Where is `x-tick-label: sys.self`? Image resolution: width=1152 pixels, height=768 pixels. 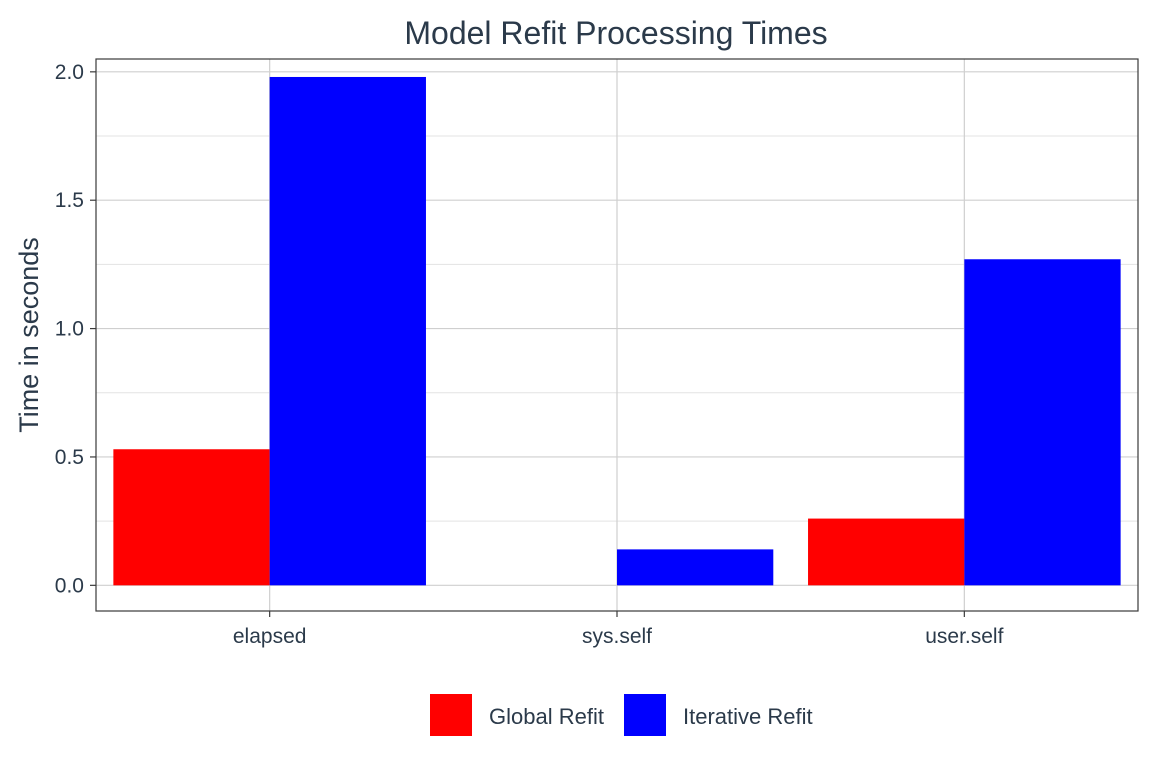
x-tick-label: sys.self is located at coordinates (617, 636).